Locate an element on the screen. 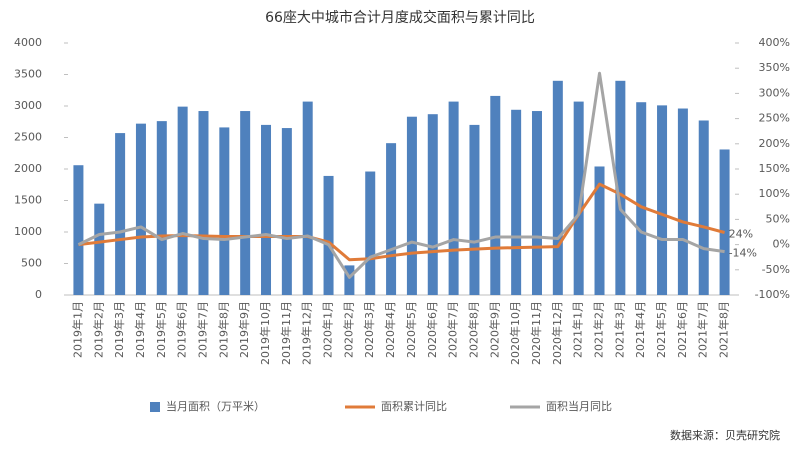 This screenshot has height=450, width=800. y-tick-label: 1000 is located at coordinates (28, 231).